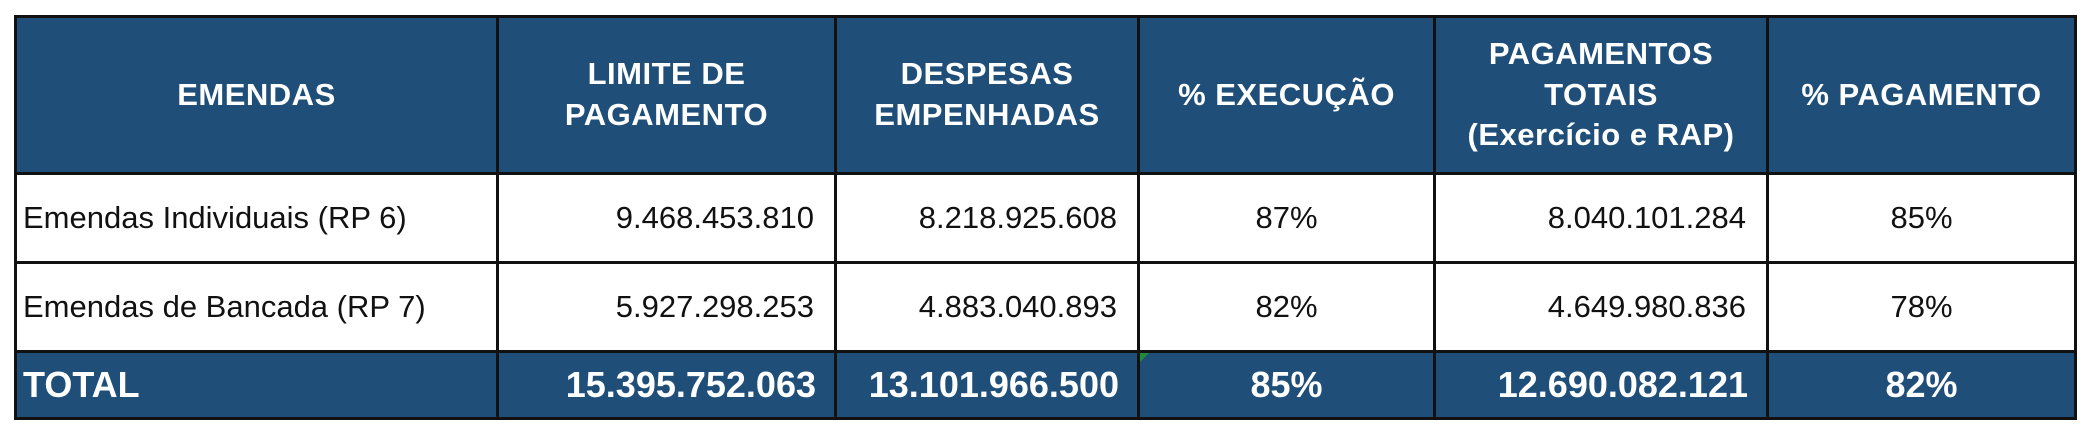 The image size is (2090, 435). I want to click on total-pagamentos-cell: 12.690.082.121, so click(1601, 385).